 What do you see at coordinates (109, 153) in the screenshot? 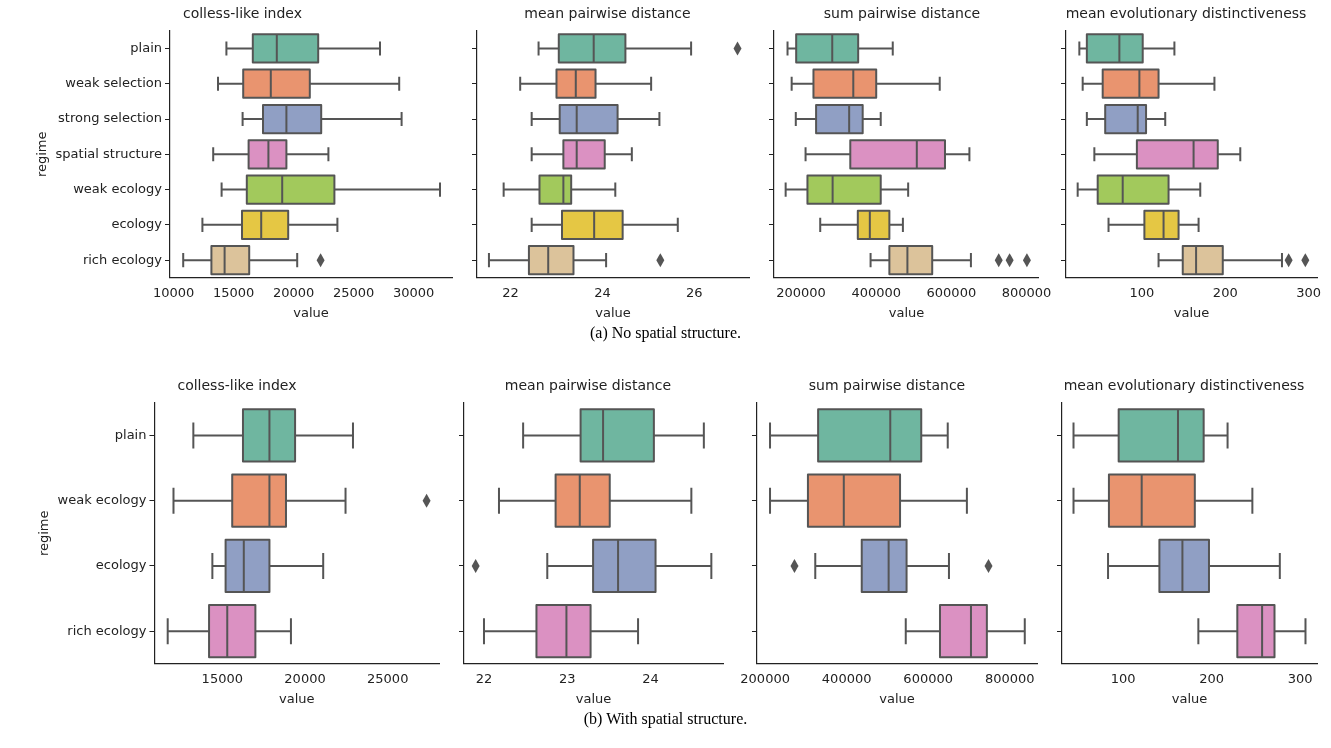
I see `y-tick-label: spatial structure` at bounding box center [109, 153].